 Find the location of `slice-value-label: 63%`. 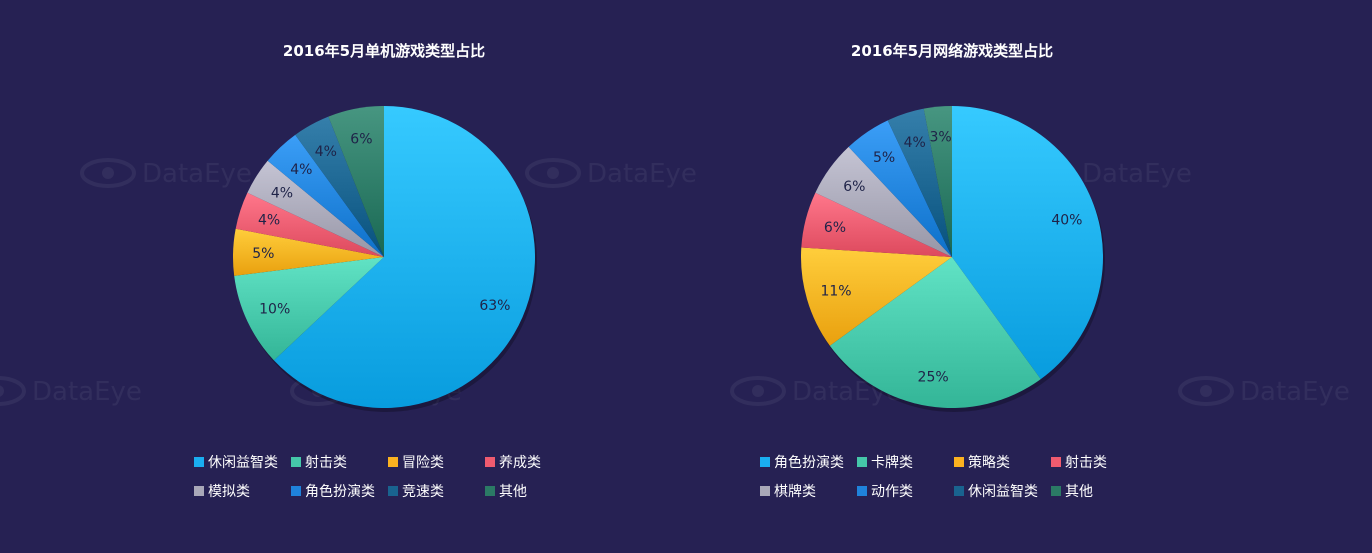

slice-value-label: 63% is located at coordinates (494, 306).